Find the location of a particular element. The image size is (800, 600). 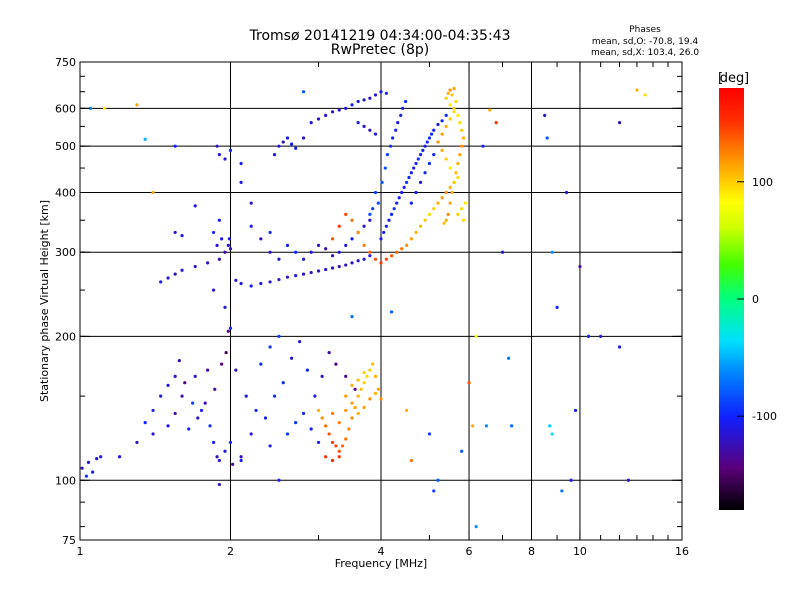

x-tick-label: 2 is located at coordinates (230, 551).